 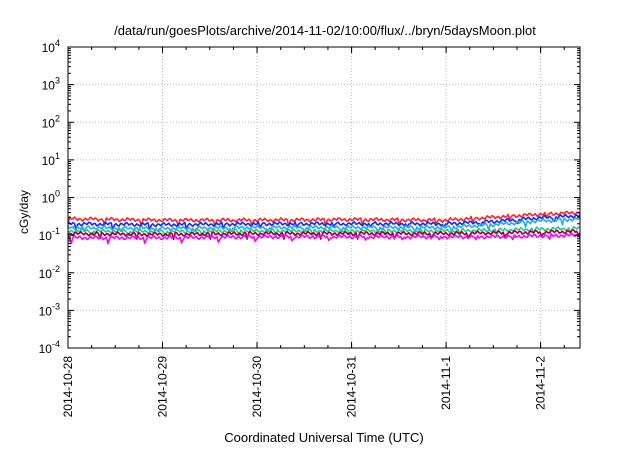 I want to click on y-tick-label: 10⁻⁴, so click(x=49, y=347).